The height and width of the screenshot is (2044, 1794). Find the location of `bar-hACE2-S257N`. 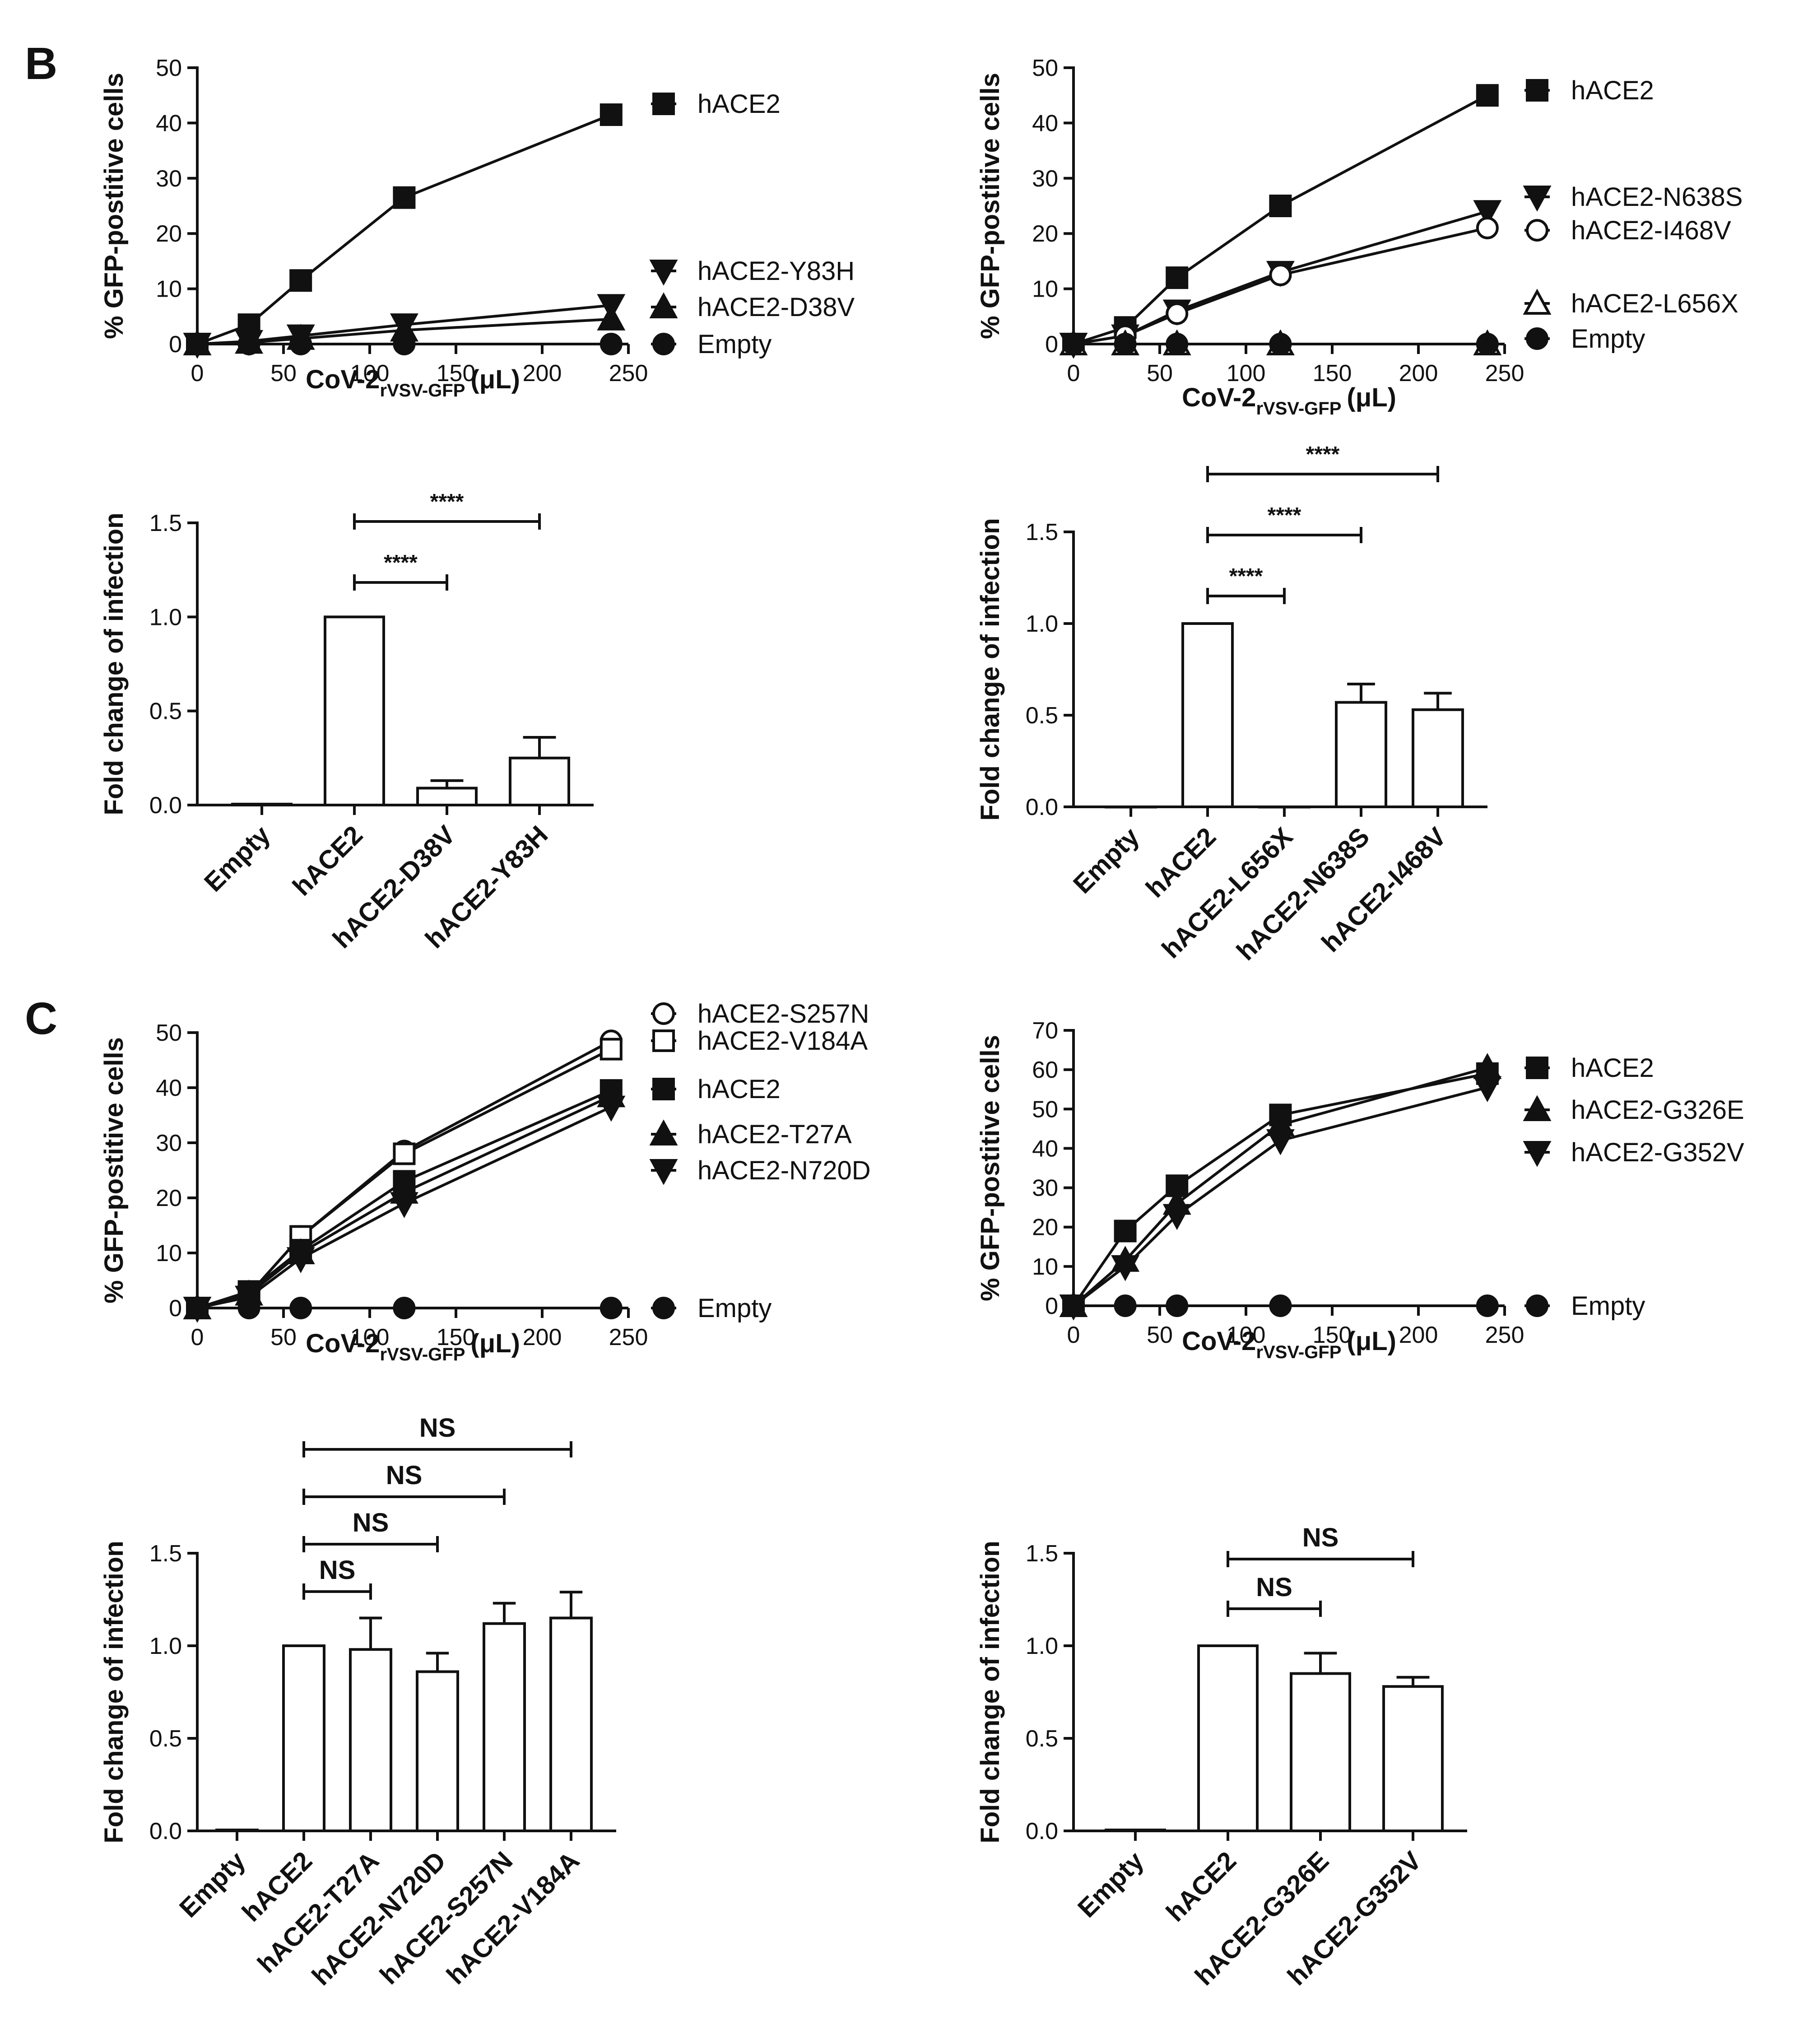

bar-hACE2-S257N is located at coordinates (504, 1727).